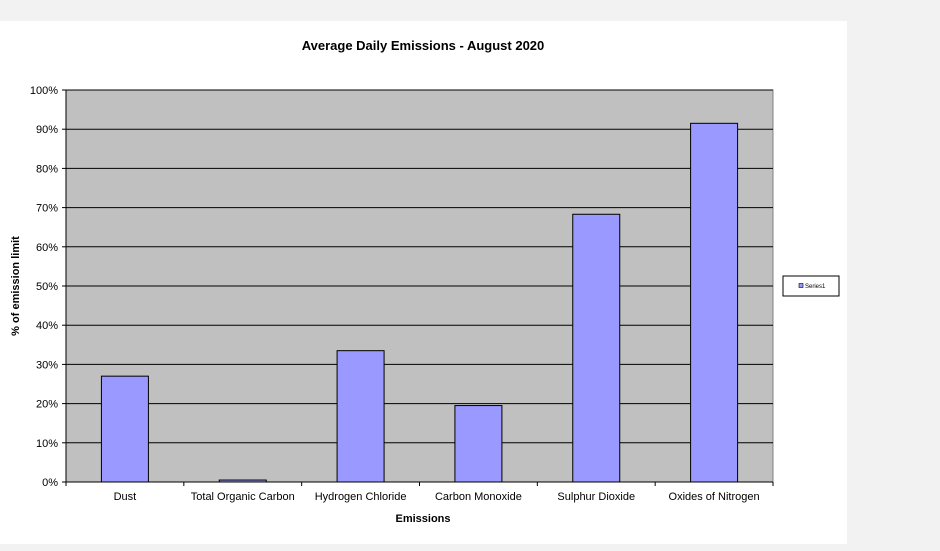 This screenshot has width=940, height=551. Describe the element at coordinates (44, 91) in the screenshot. I see `y-tick-label: 100%` at that location.